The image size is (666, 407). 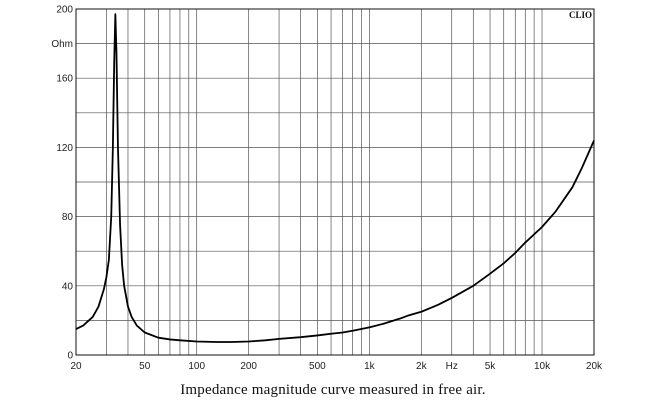 What do you see at coordinates (422, 366) in the screenshot?
I see `x-tick-label: 2k` at bounding box center [422, 366].